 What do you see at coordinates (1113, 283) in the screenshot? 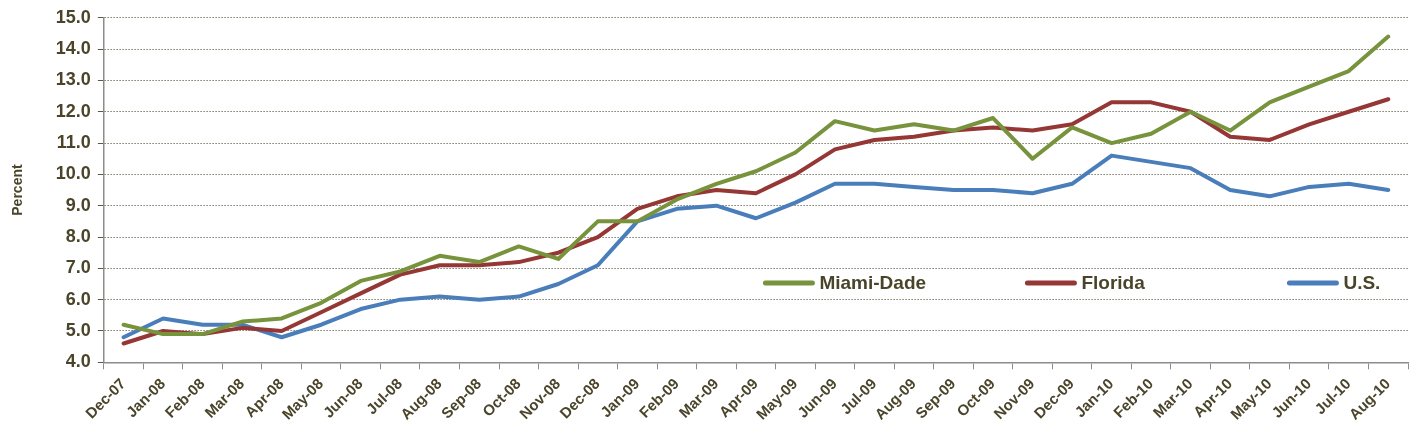
I see `legend-label: Florida` at bounding box center [1113, 283].